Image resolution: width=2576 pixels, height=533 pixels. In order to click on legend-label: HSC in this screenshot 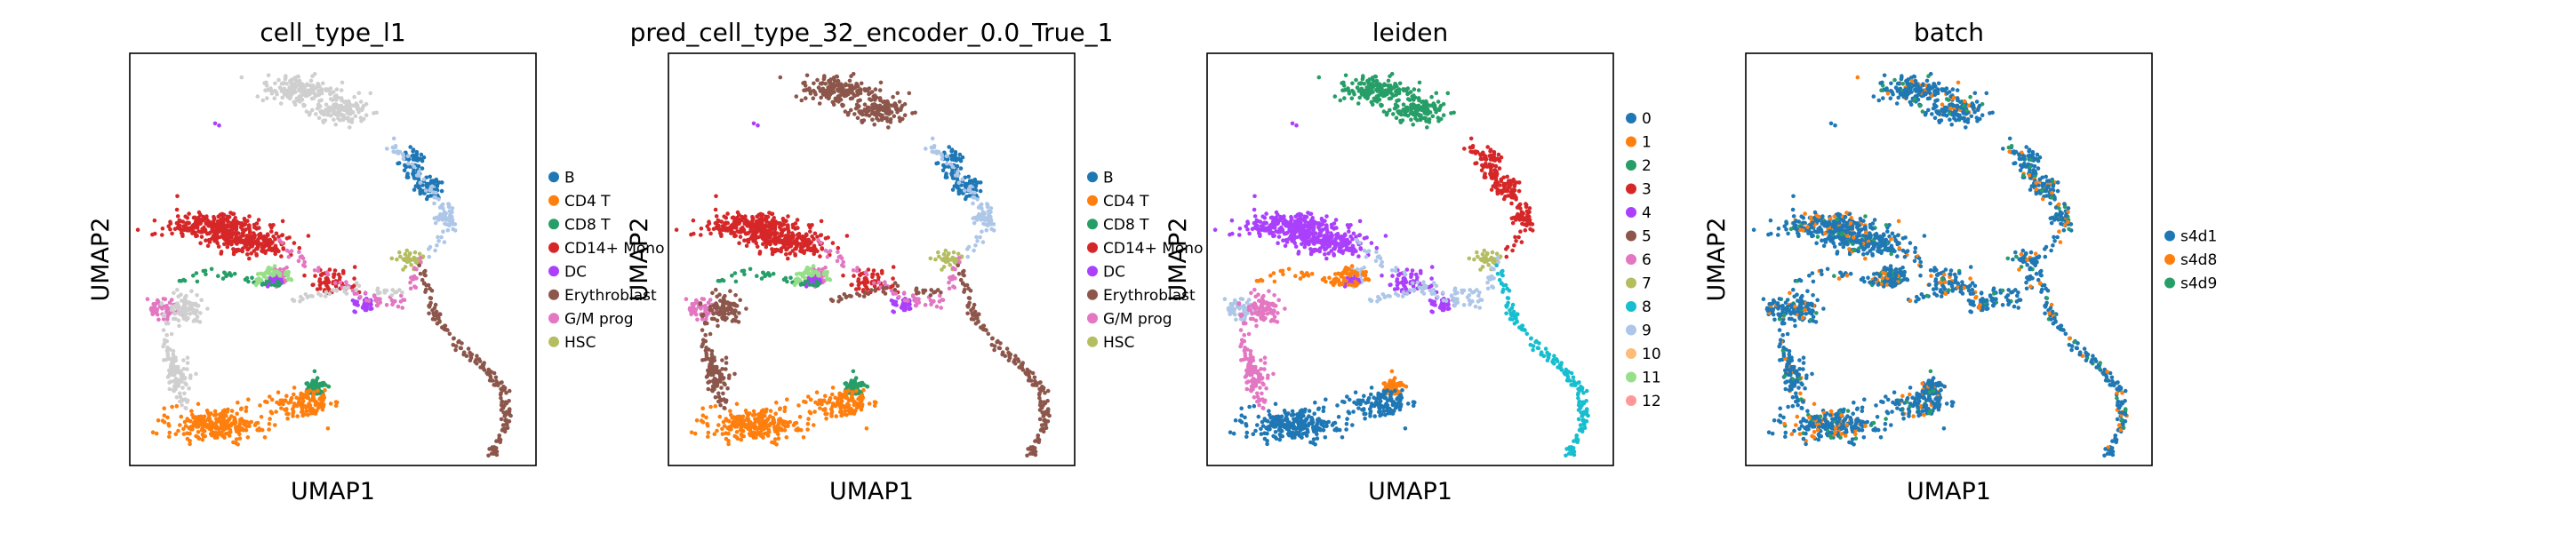, I will do `click(580, 343)`.